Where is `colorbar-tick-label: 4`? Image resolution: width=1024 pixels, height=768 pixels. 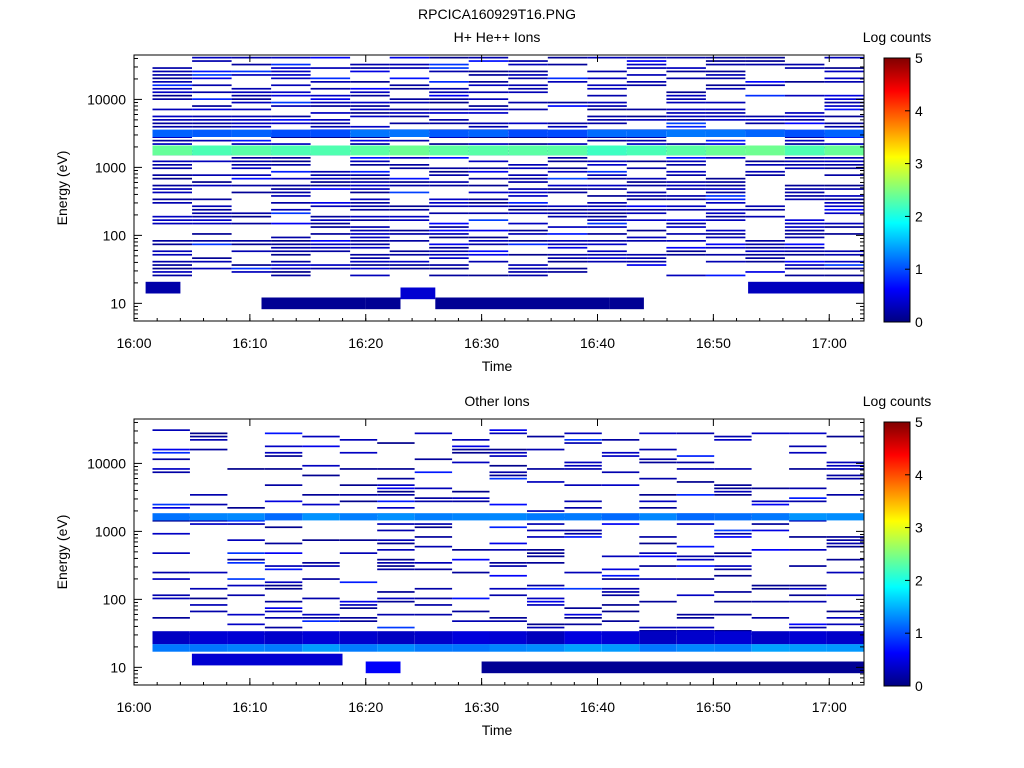 colorbar-tick-label: 4 is located at coordinates (919, 111).